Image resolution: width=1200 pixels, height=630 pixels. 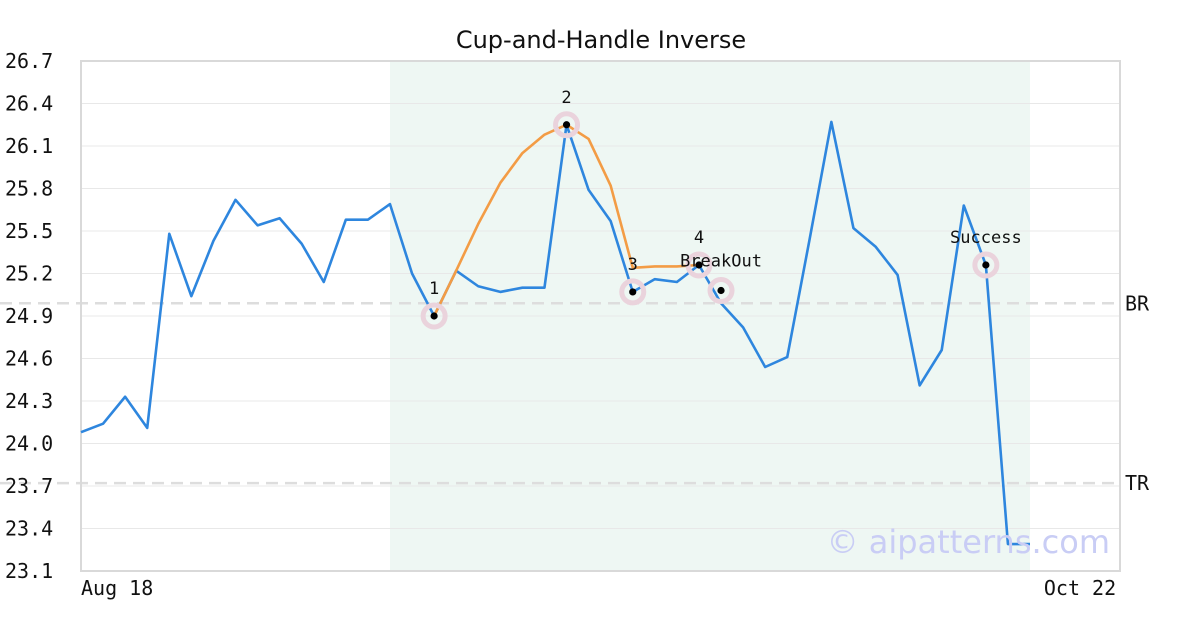 What do you see at coordinates (434, 289) in the screenshot?
I see `marker-label: 1` at bounding box center [434, 289].